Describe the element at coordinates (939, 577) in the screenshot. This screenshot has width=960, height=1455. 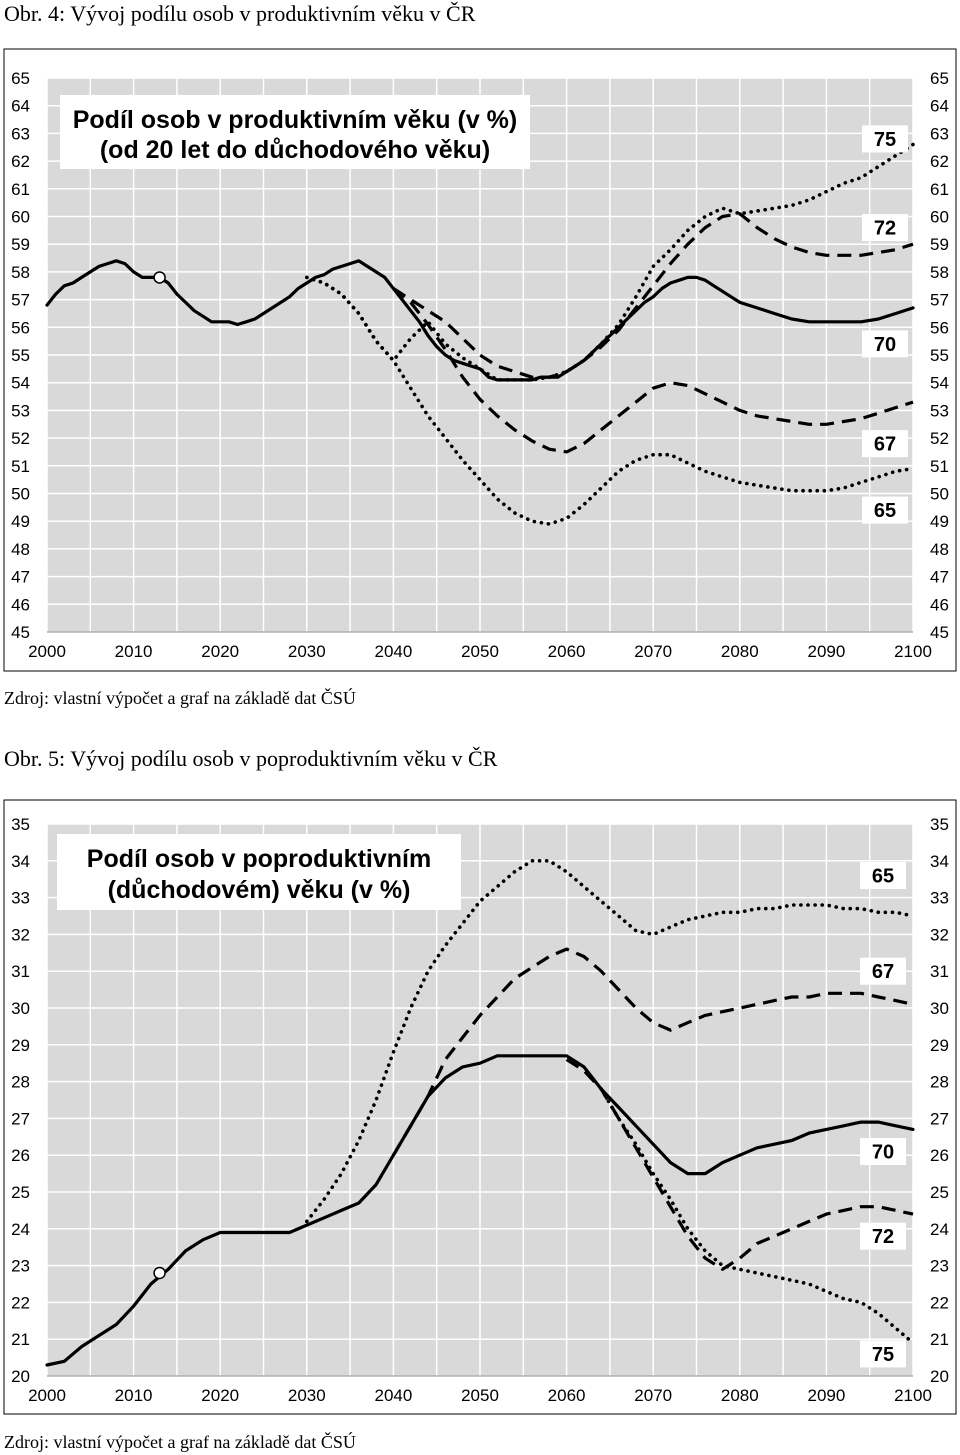
I see `y-tick-label-right: 47` at that location.